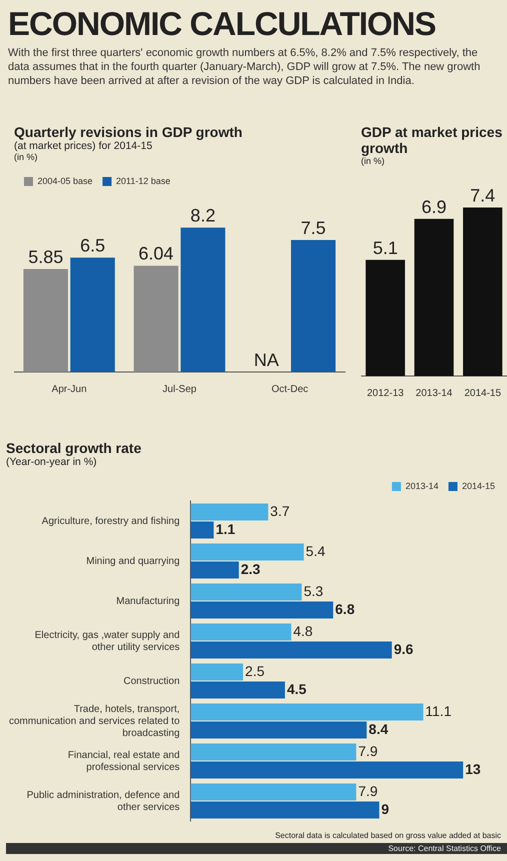  What do you see at coordinates (421, 485) in the screenshot?
I see `legend-label: 2013-14` at bounding box center [421, 485].